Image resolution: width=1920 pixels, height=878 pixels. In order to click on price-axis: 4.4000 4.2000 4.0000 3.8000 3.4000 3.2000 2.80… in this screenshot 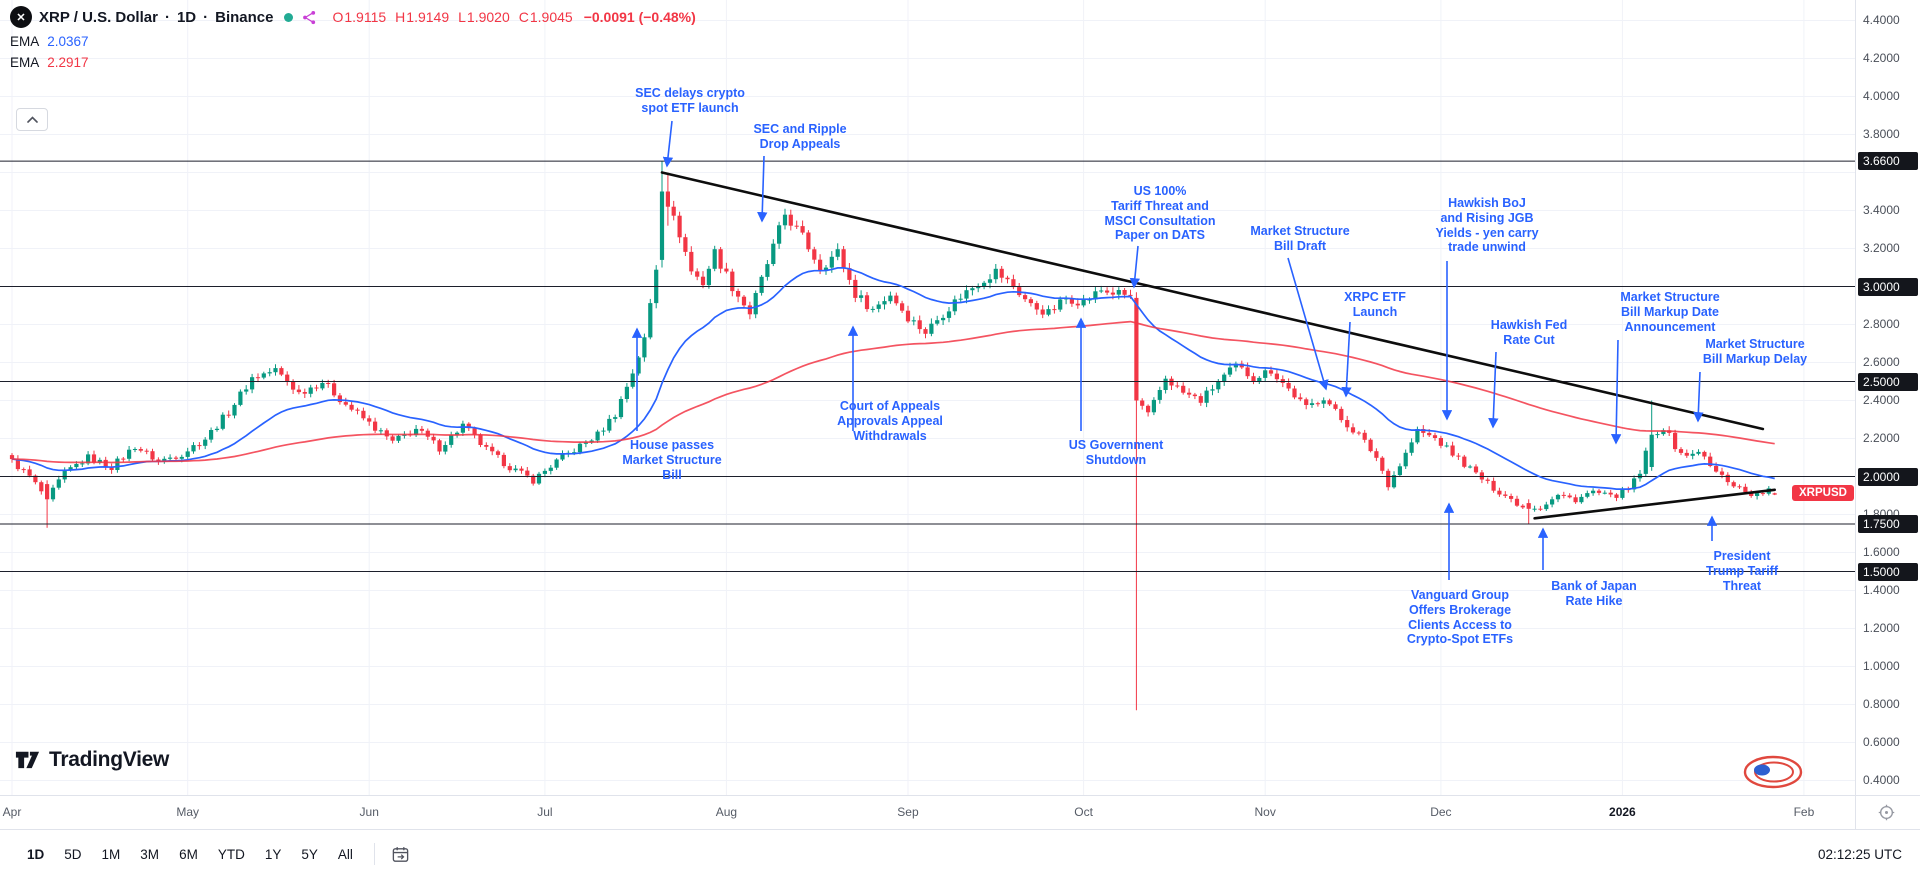, I will do `click(1887, 397)`.